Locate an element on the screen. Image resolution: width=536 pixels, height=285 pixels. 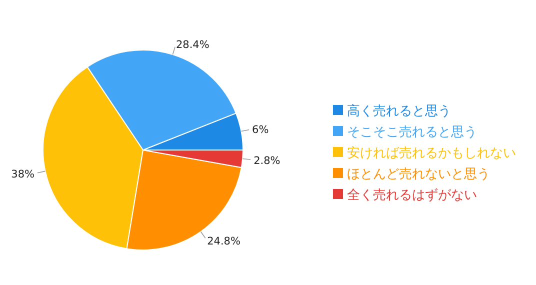
legend-label: ほとんど売れないと思う is located at coordinates (418, 174).